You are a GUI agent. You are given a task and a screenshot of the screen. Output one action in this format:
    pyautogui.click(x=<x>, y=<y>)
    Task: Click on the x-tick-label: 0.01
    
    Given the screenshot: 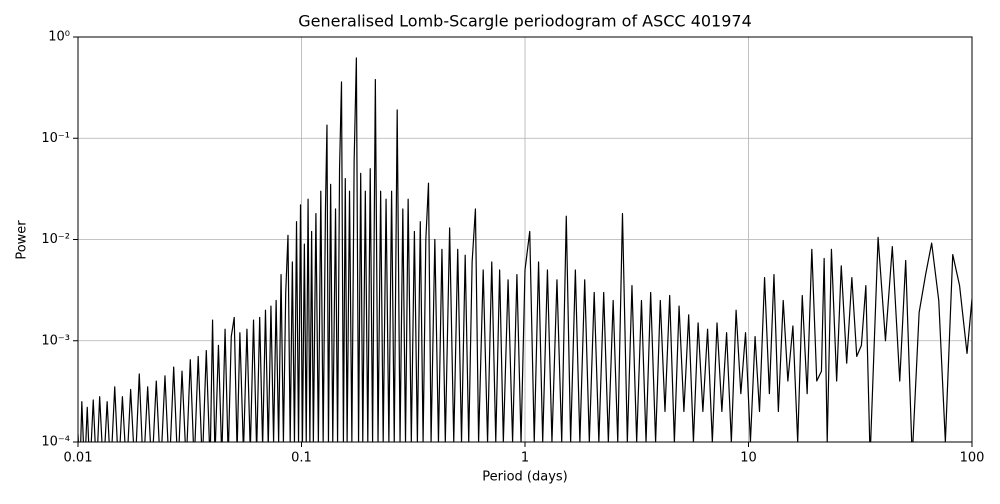 What is the action you would take?
    pyautogui.click(x=78, y=458)
    